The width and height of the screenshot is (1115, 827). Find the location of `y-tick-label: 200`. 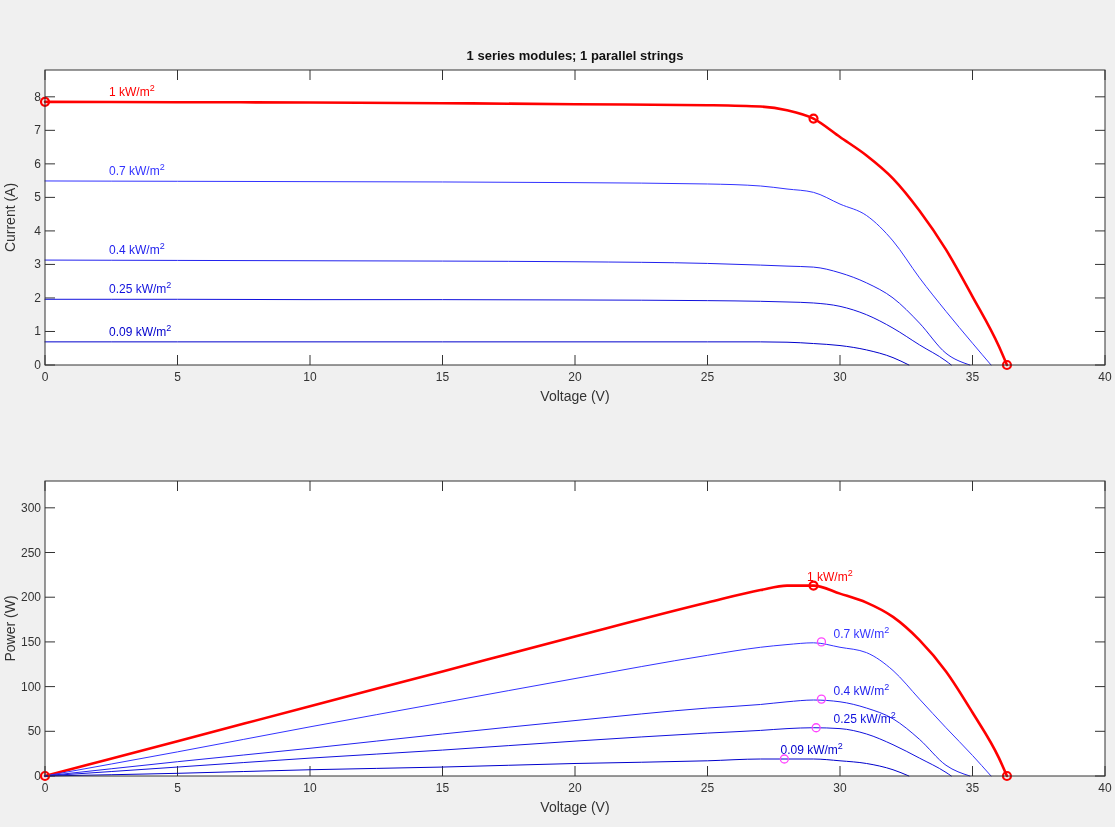

y-tick-label: 200 is located at coordinates (31, 597).